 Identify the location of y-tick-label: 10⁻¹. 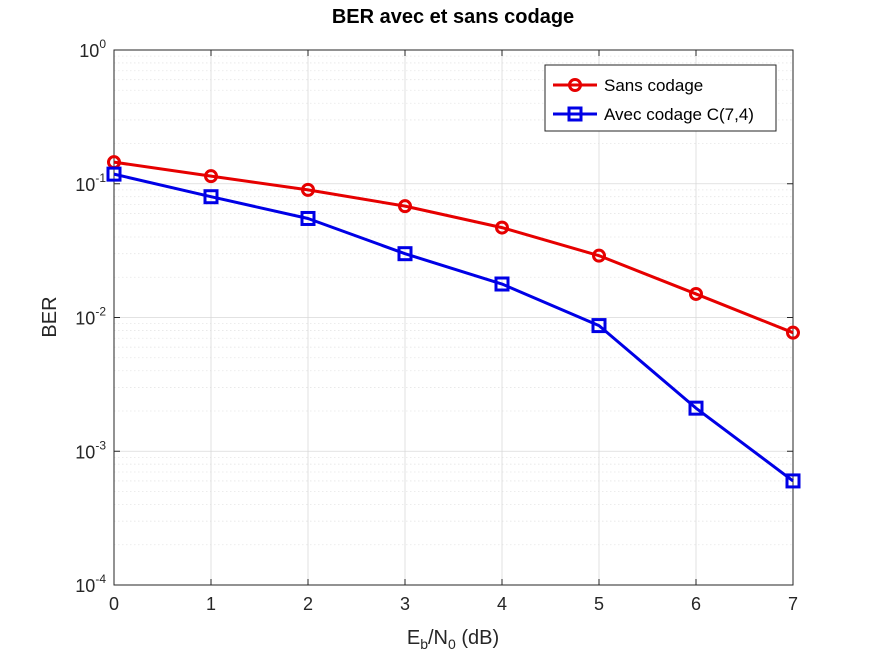
(90, 183).